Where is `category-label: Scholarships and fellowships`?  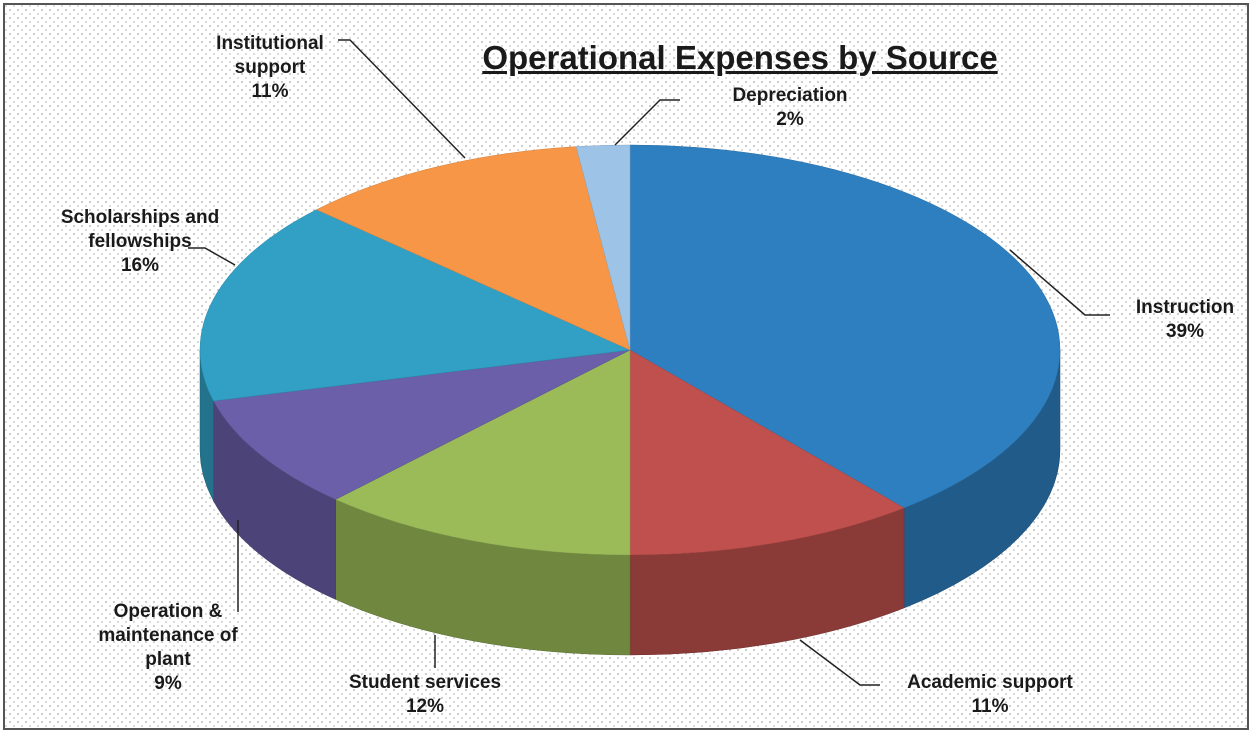 category-label: Scholarships and fellowships is located at coordinates (140, 229).